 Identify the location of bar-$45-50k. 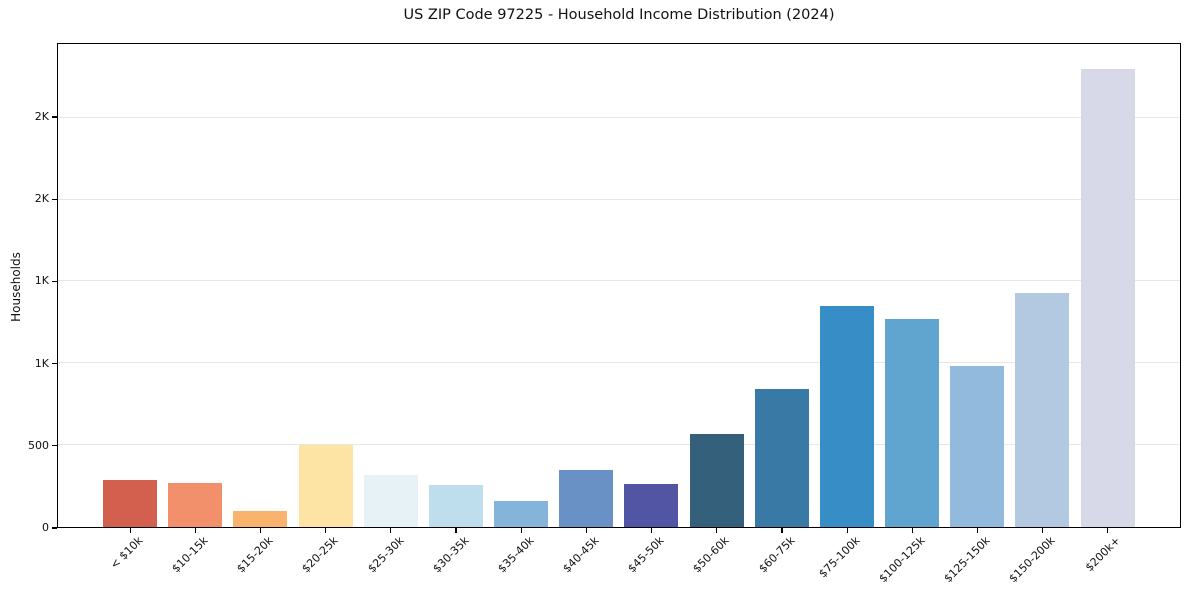
(651, 505).